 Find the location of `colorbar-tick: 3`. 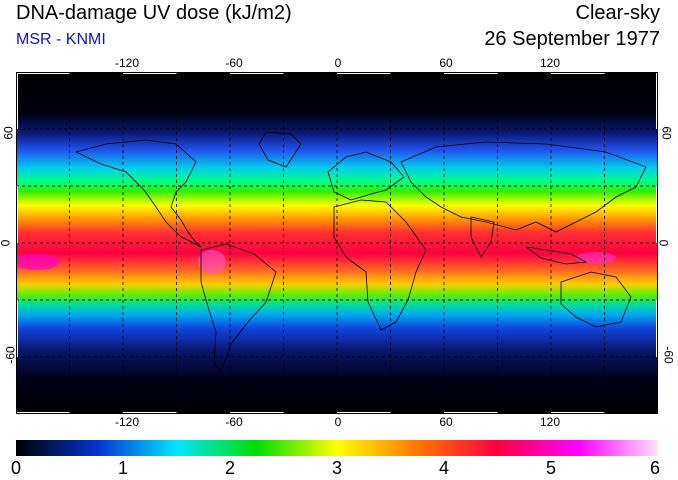

colorbar-tick: 3 is located at coordinates (337, 468).